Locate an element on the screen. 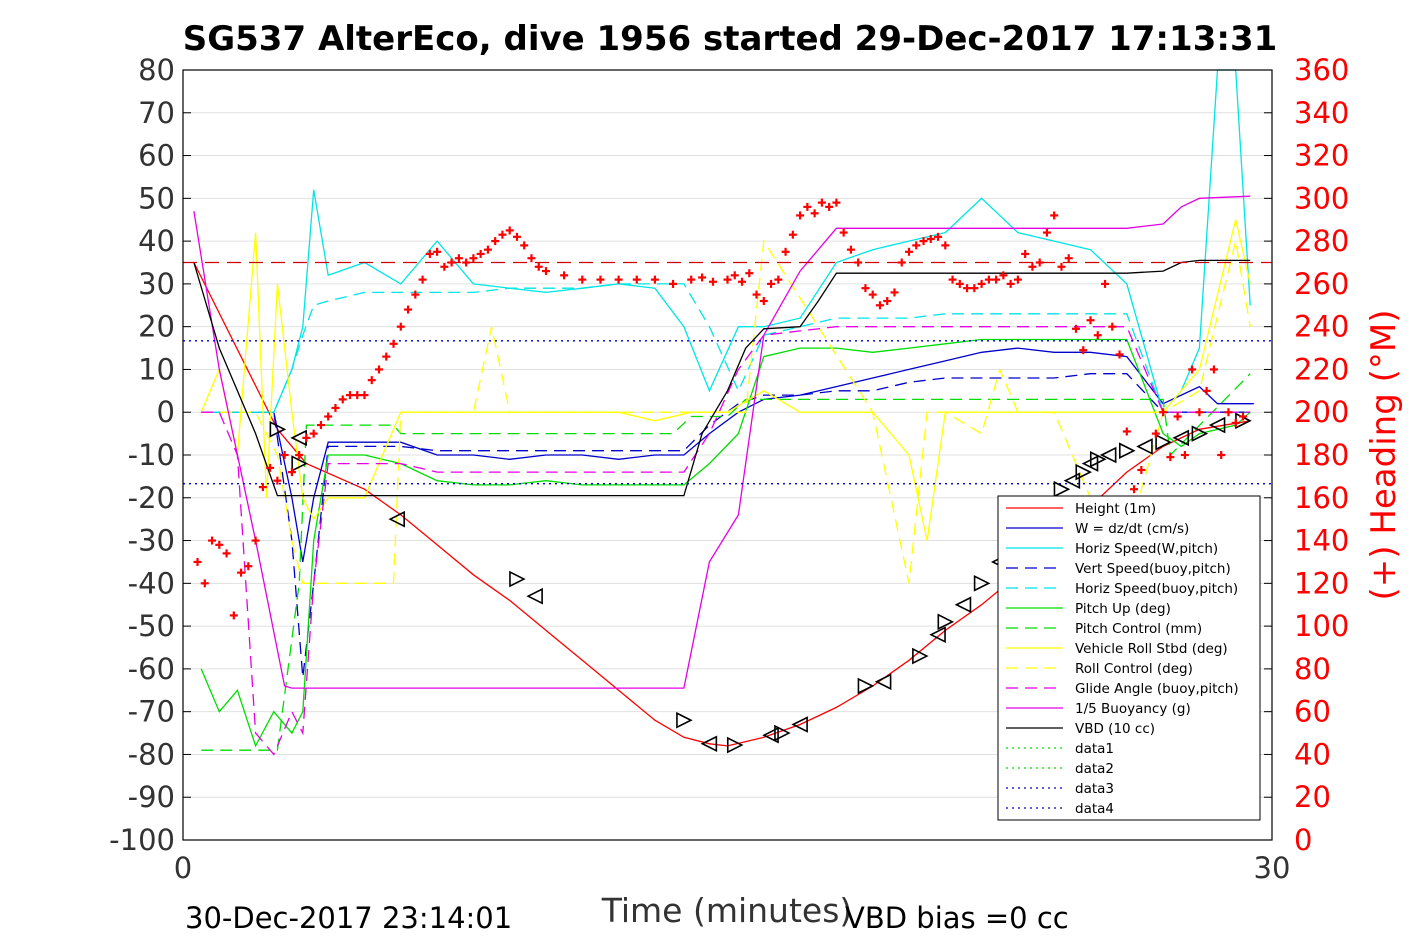 This screenshot has height=949, width=1417. legend-label-7: Vehicle Roll Stbd (deg) is located at coordinates (1151, 649).